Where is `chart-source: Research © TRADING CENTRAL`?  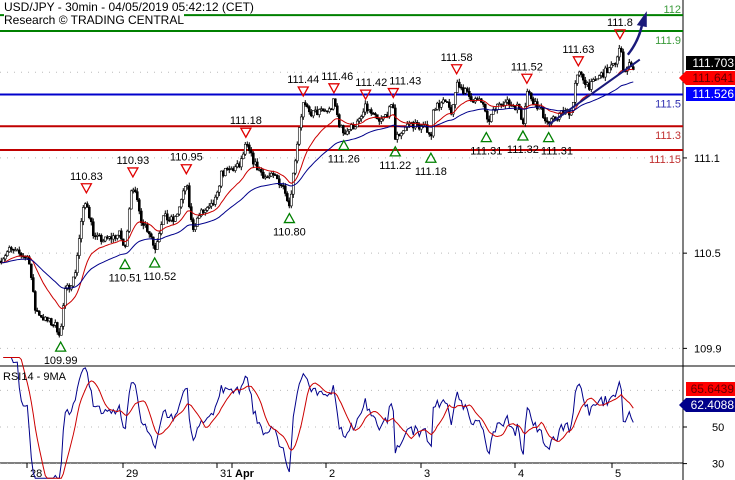
chart-source: Research © TRADING CENTRAL is located at coordinates (94, 20).